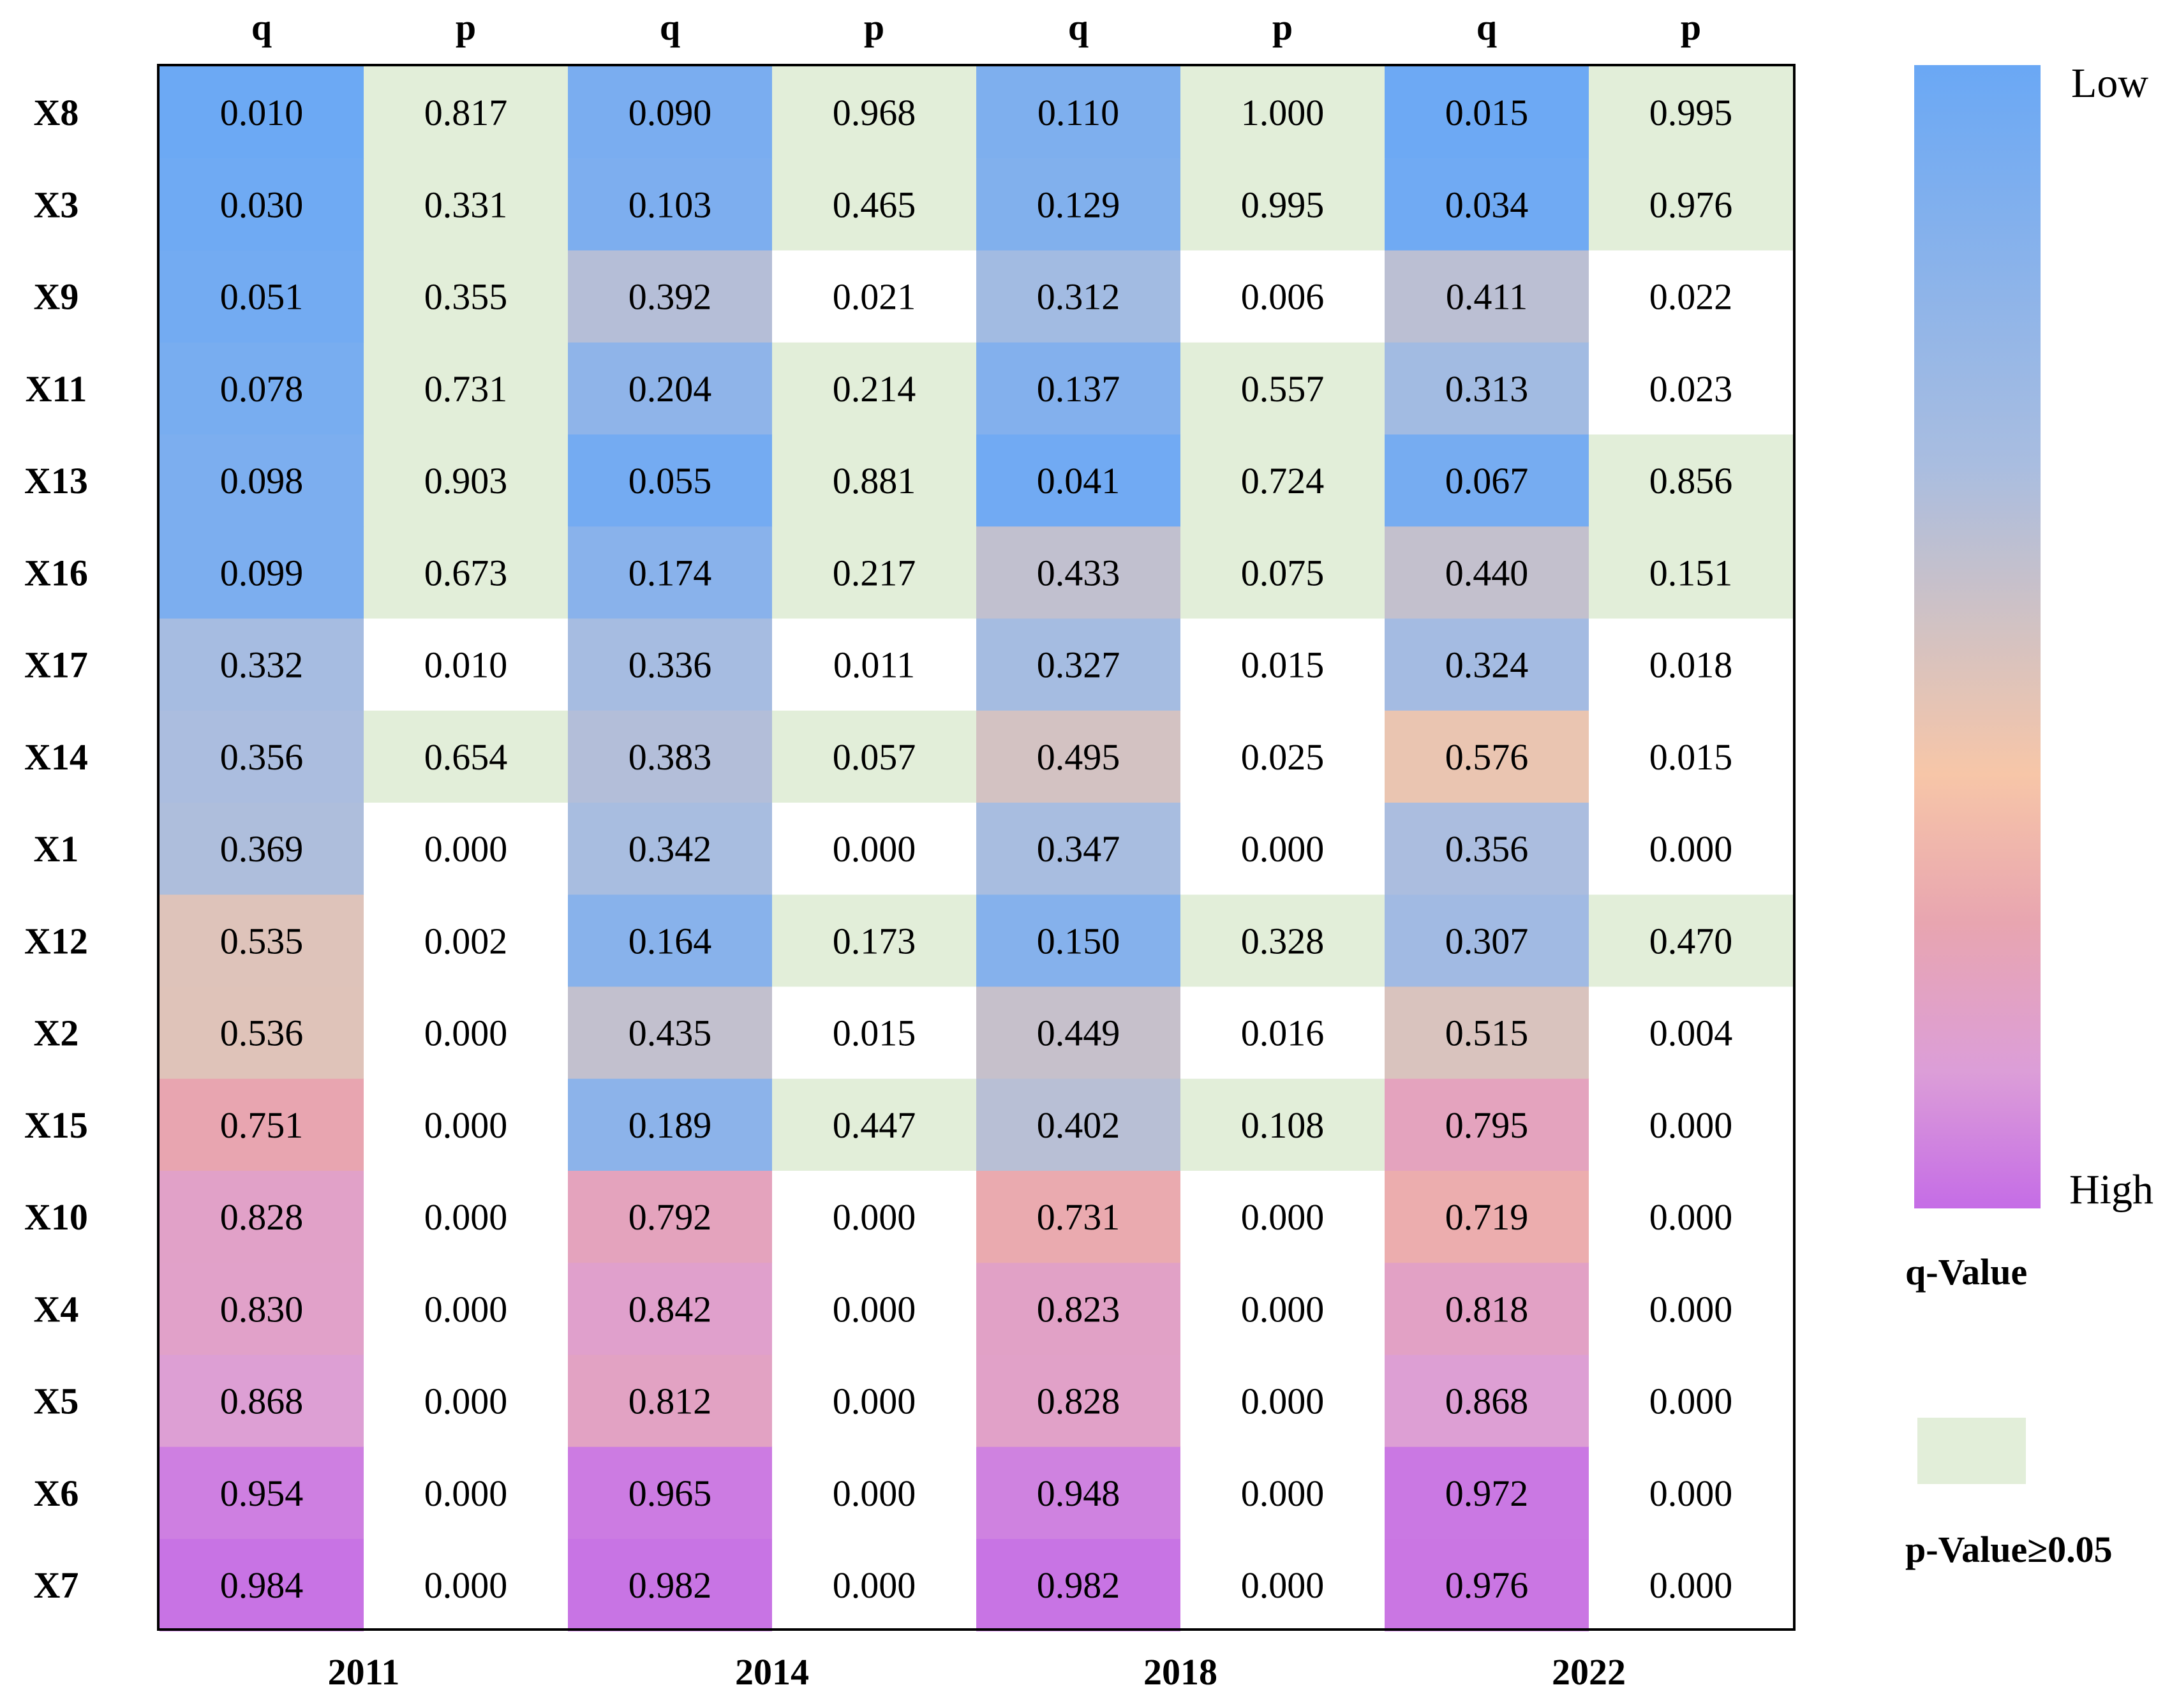 The image size is (2179, 1708). What do you see at coordinates (1487, 480) in the screenshot?
I see `cell-value: 0.067` at bounding box center [1487, 480].